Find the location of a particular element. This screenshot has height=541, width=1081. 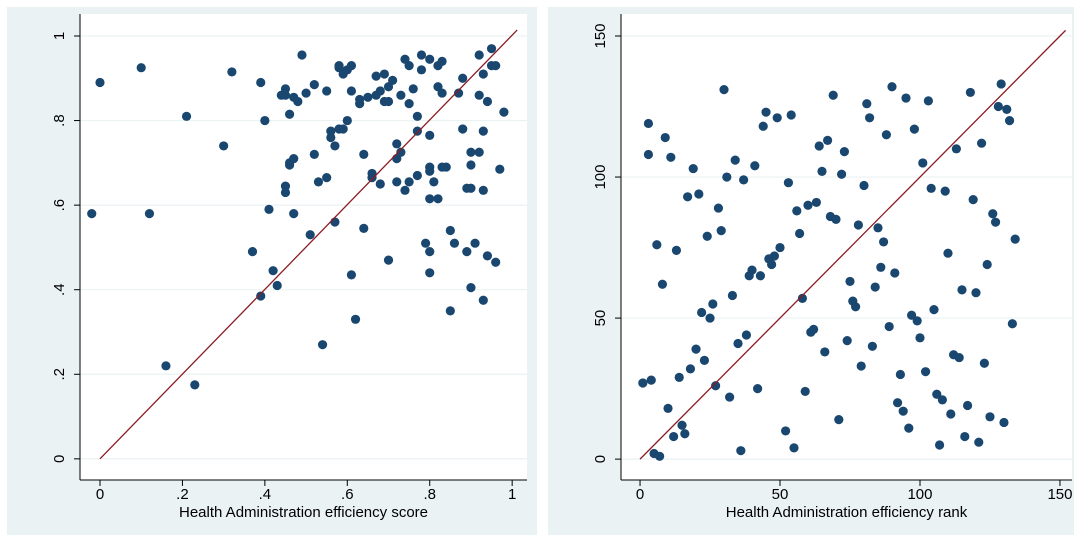

x-axis-label: Health Administration efficiency rank is located at coordinates (847, 512).